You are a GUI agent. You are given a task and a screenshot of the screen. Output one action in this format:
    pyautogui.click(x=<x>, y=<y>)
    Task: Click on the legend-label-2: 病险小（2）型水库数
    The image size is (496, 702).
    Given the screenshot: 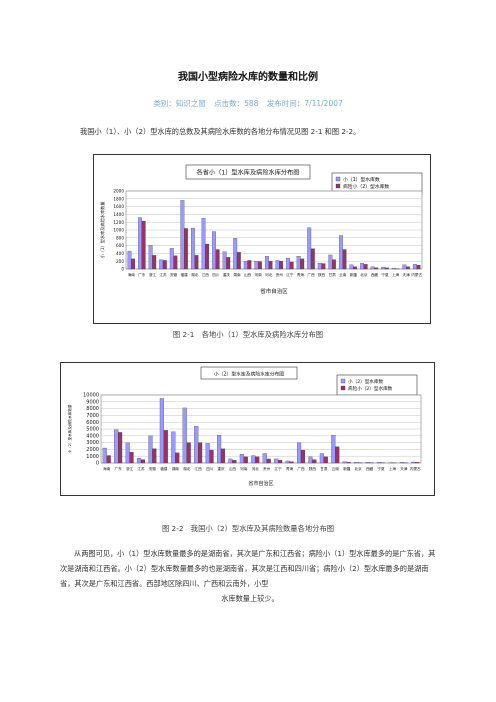 What is the action you would take?
    pyautogui.click(x=370, y=388)
    